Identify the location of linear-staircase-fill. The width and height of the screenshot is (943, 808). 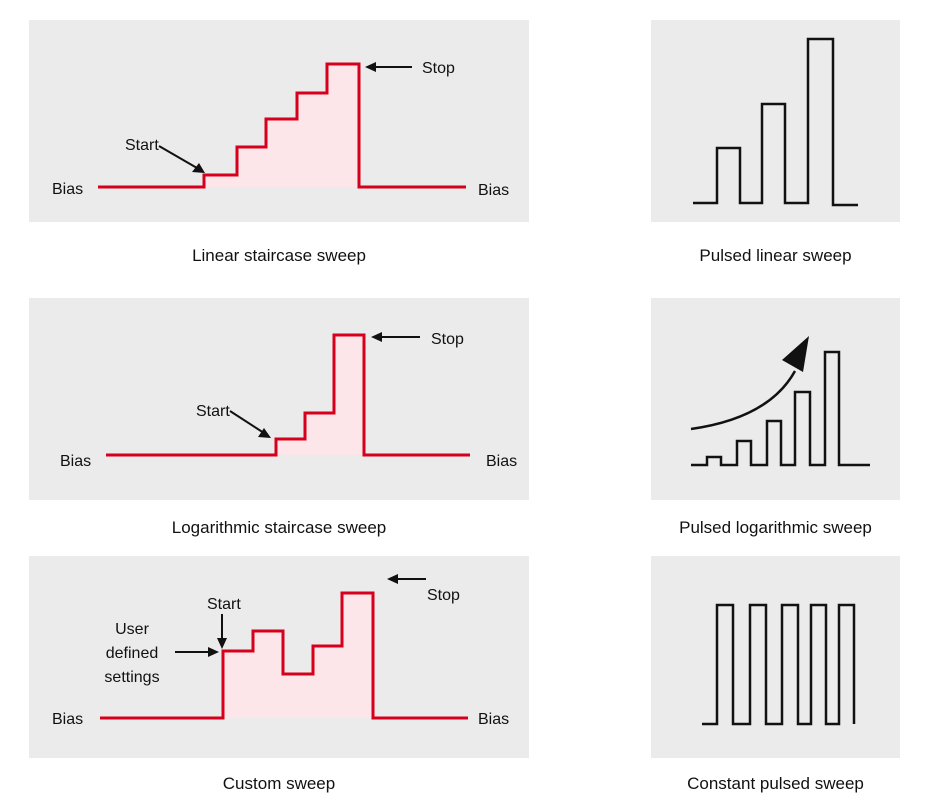
(281, 125).